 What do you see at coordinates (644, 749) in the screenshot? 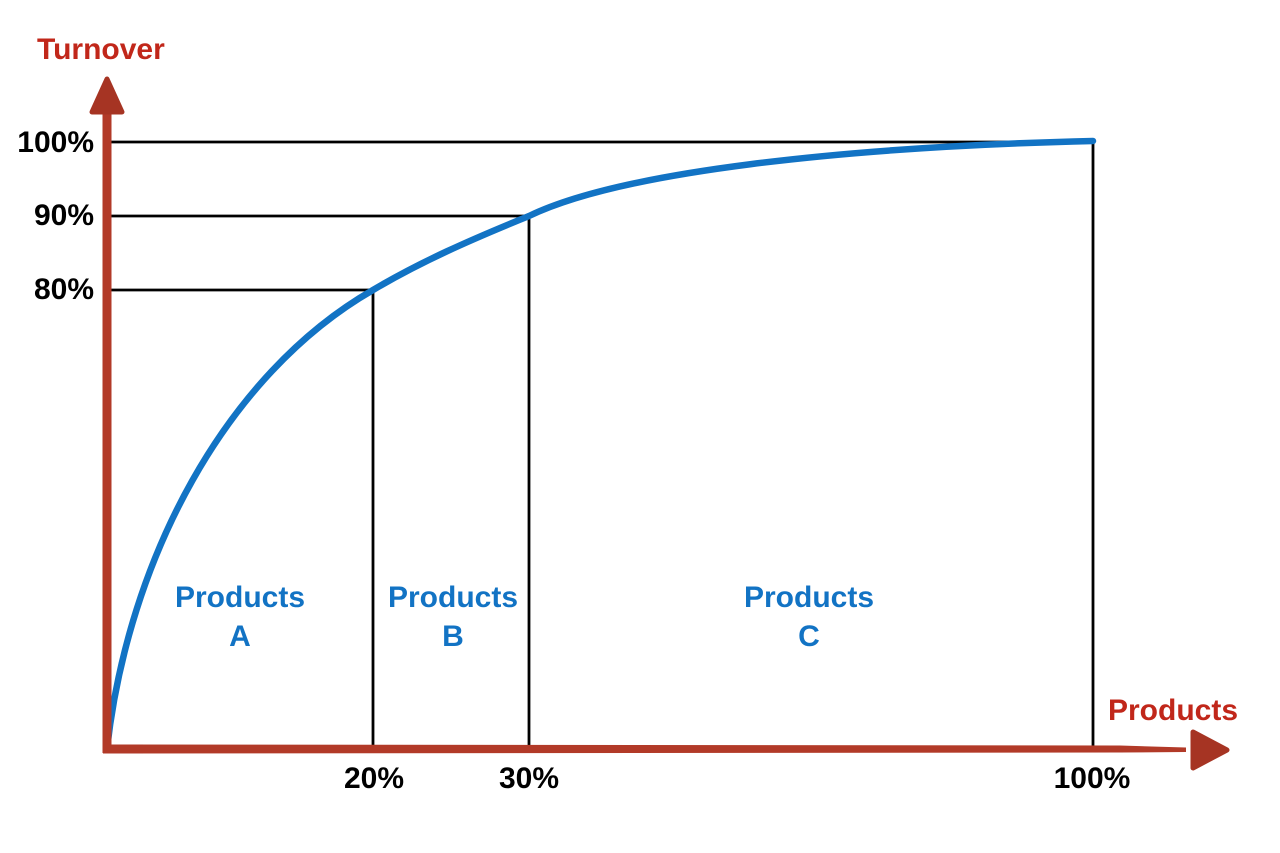
I see `x-axis-line` at bounding box center [644, 749].